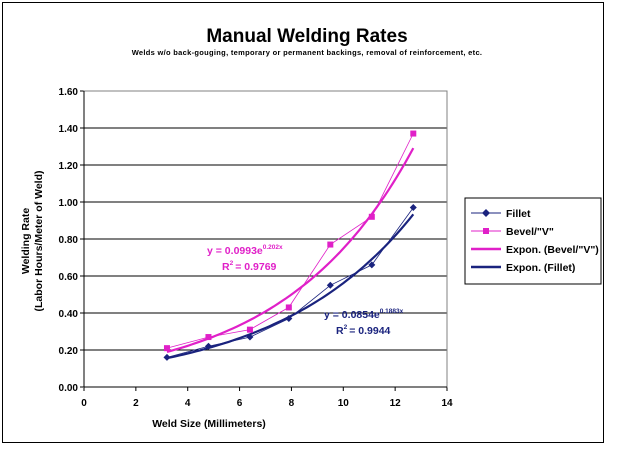 This screenshot has height=451, width=640. I want to click on x-tick-label: 2, so click(136, 403).